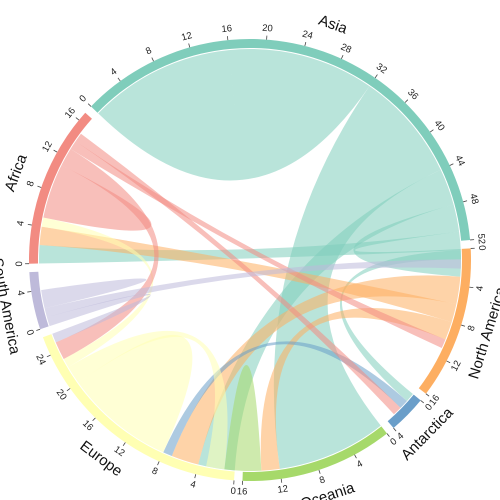 The image size is (500, 500). I want to click on ribbon-europe-to-europe, so click(135, 393).